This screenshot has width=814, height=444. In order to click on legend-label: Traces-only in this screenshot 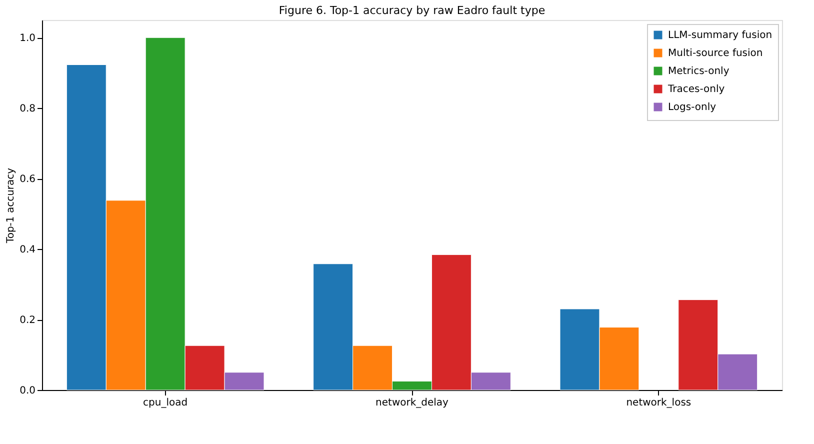, I will do `click(696, 89)`.